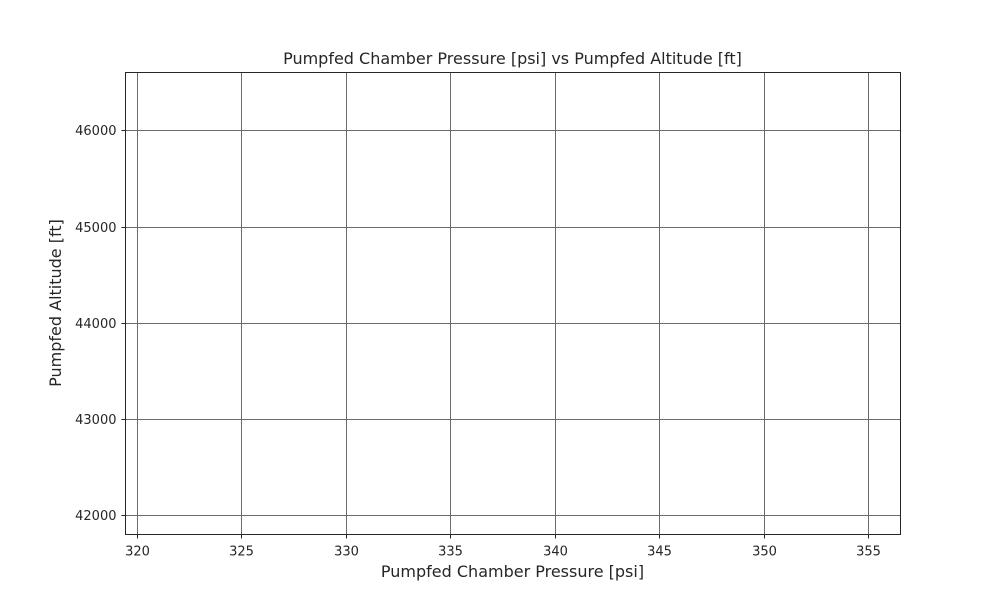  Describe the element at coordinates (450, 552) in the screenshot. I see `x-tick-label: 335` at that location.